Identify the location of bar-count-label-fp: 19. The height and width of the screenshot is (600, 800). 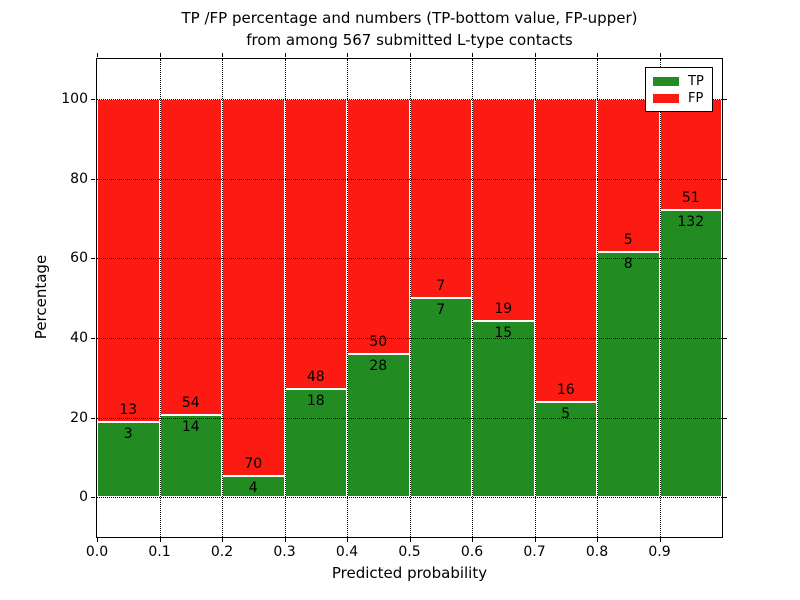
(503, 309).